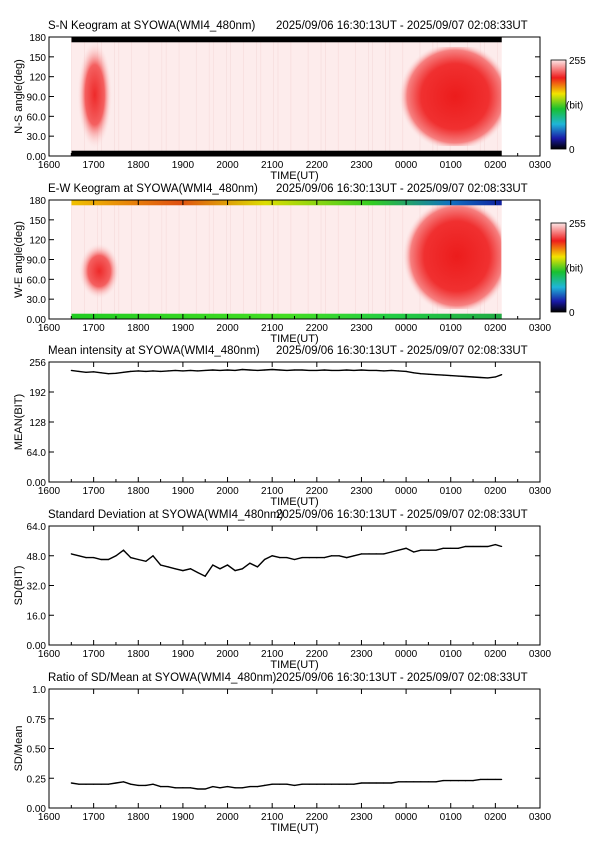 The height and width of the screenshot is (842, 595). Describe the element at coordinates (294, 748) in the screenshot. I see `plot-background` at that location.